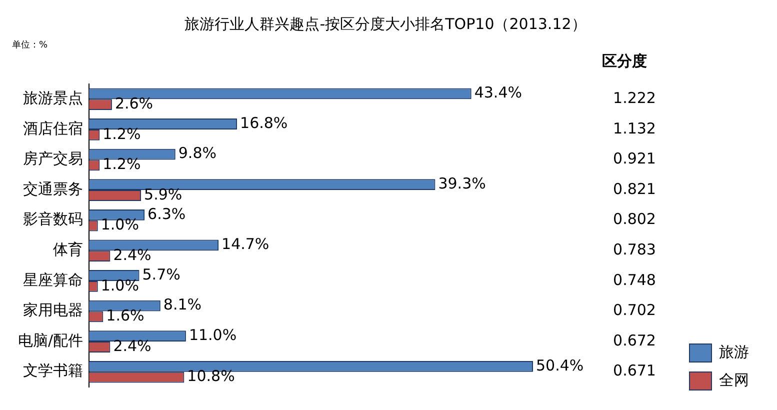 This screenshot has height=410, width=777. Describe the element at coordinates (163, 194) in the screenshot. I see `data-label: 5.9%` at that location.